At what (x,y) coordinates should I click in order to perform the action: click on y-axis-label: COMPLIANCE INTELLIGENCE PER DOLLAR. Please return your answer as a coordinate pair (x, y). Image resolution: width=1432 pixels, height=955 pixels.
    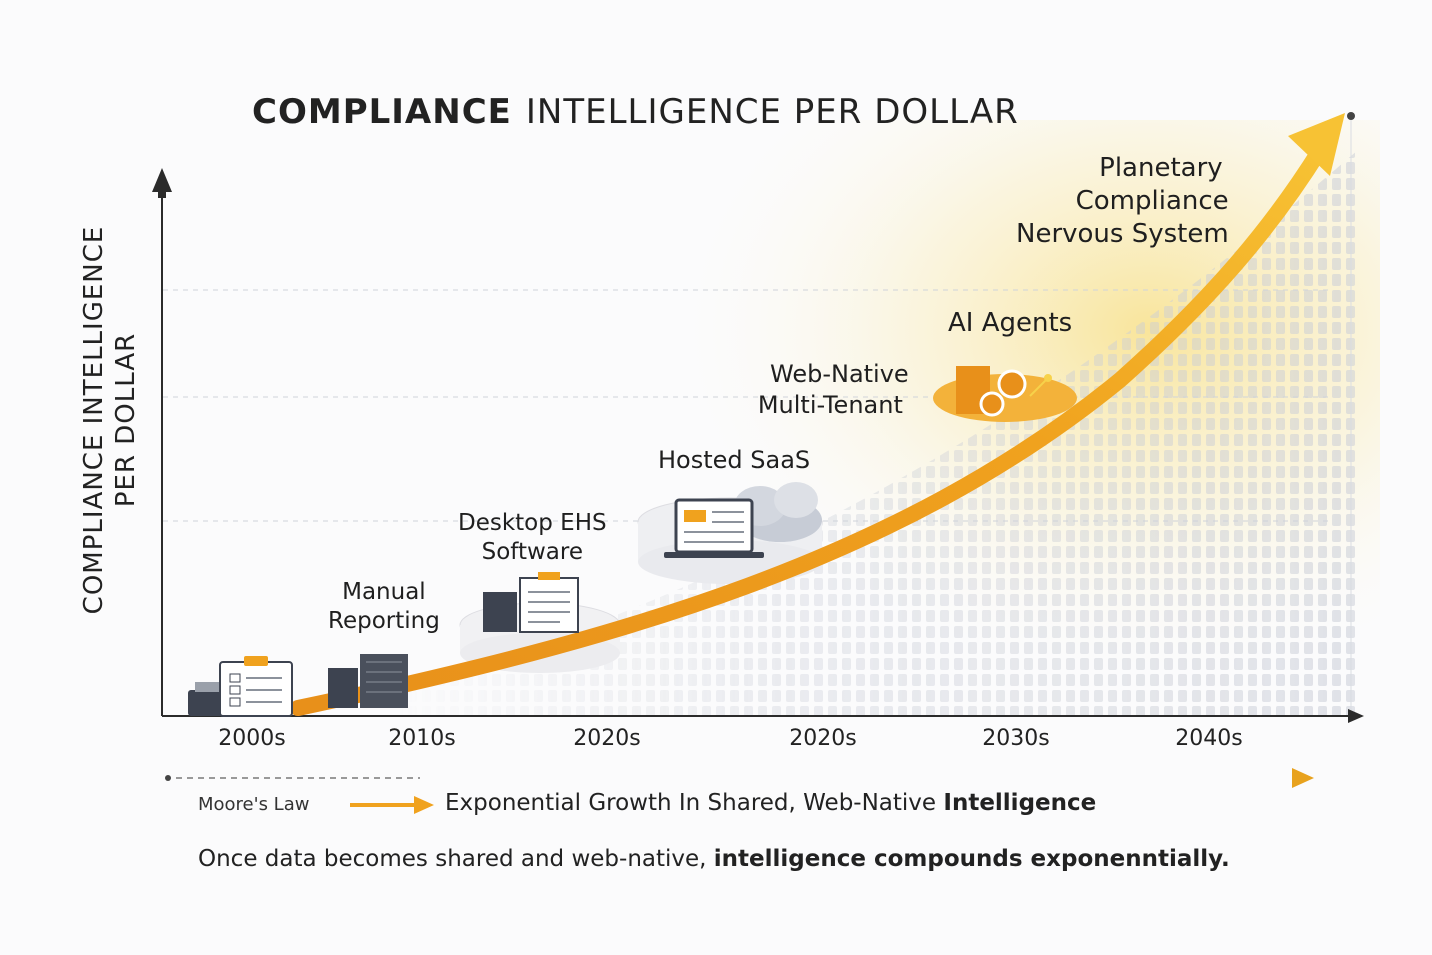
    Looking at the image, I should click on (110, 420).